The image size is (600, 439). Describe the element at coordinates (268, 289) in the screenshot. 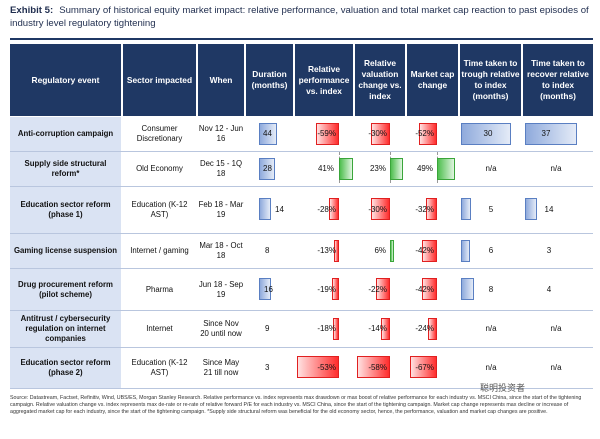

I see `duration-value: 16` at that location.